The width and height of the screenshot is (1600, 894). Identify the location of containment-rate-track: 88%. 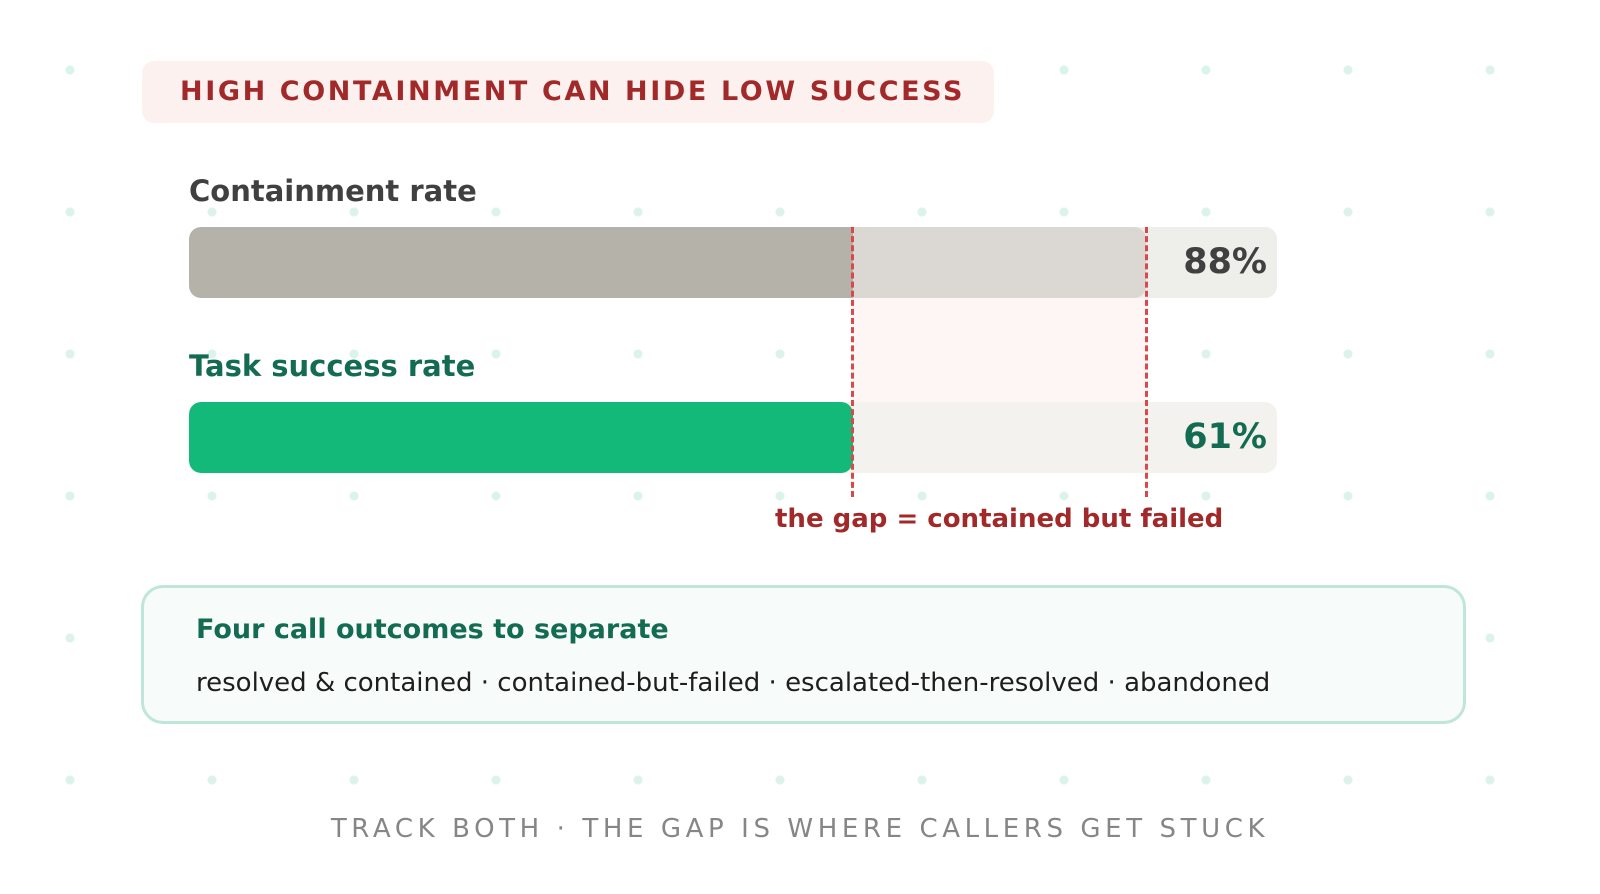
(733, 262).